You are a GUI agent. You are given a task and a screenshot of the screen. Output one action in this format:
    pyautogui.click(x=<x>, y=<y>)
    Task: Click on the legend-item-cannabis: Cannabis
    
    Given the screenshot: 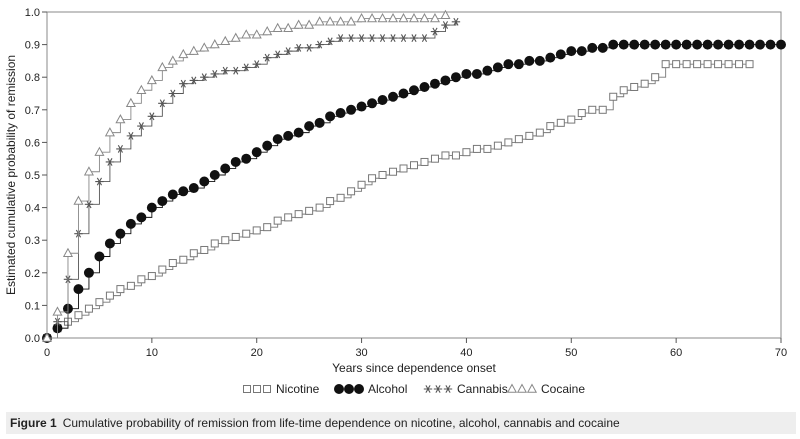 What is the action you would take?
    pyautogui.click(x=465, y=389)
    